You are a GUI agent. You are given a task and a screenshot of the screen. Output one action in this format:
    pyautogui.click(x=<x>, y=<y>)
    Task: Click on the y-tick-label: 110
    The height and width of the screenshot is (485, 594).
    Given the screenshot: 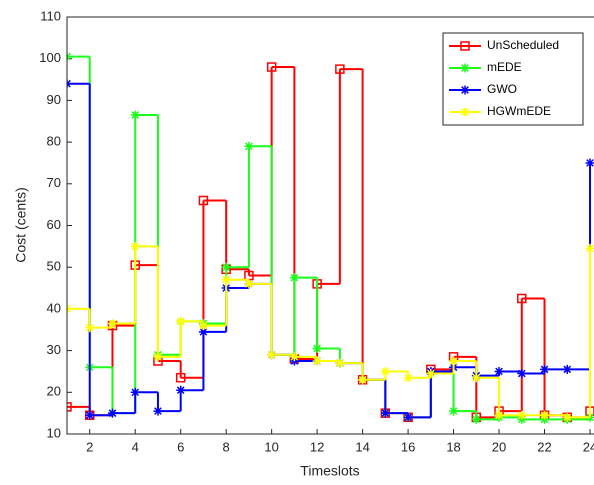 What is the action you would take?
    pyautogui.click(x=50, y=15)
    